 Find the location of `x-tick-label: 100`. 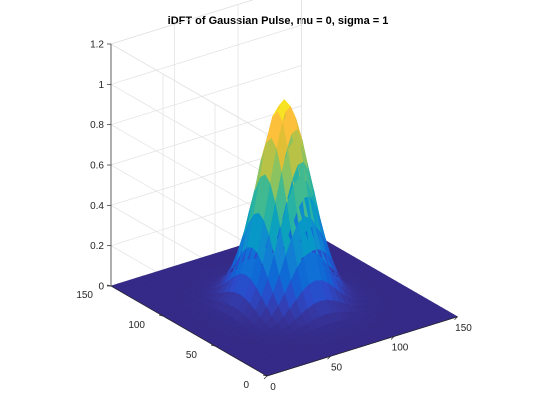

x-tick-label: 100 is located at coordinates (400, 348).